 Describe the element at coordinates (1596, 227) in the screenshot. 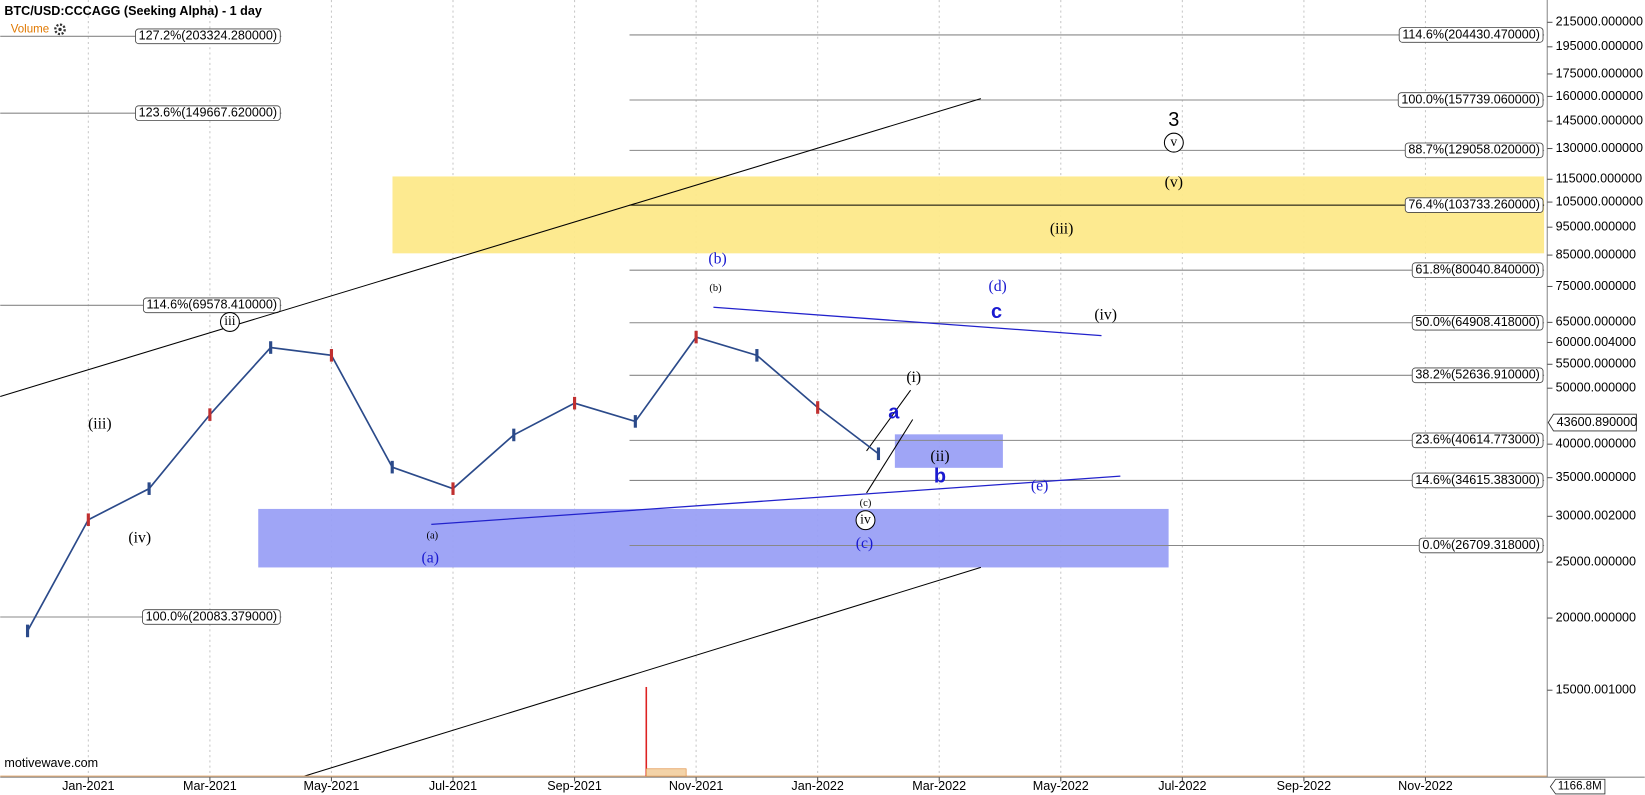

I see `y-tick-label: 95000.000000` at that location.